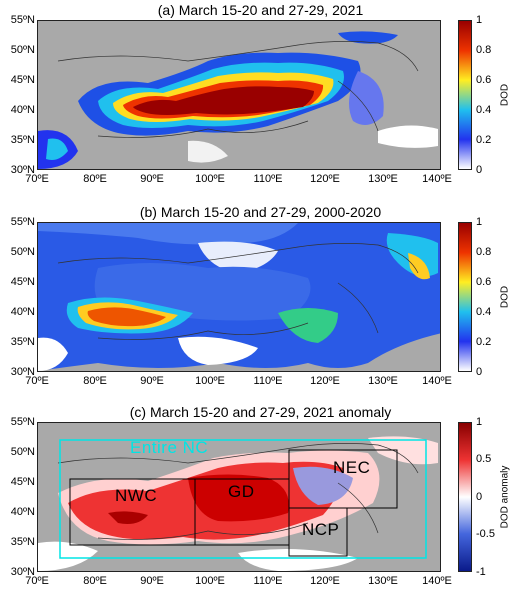  Describe the element at coordinates (321, 529) in the screenshot. I see `ncp-label: NCP` at that location.